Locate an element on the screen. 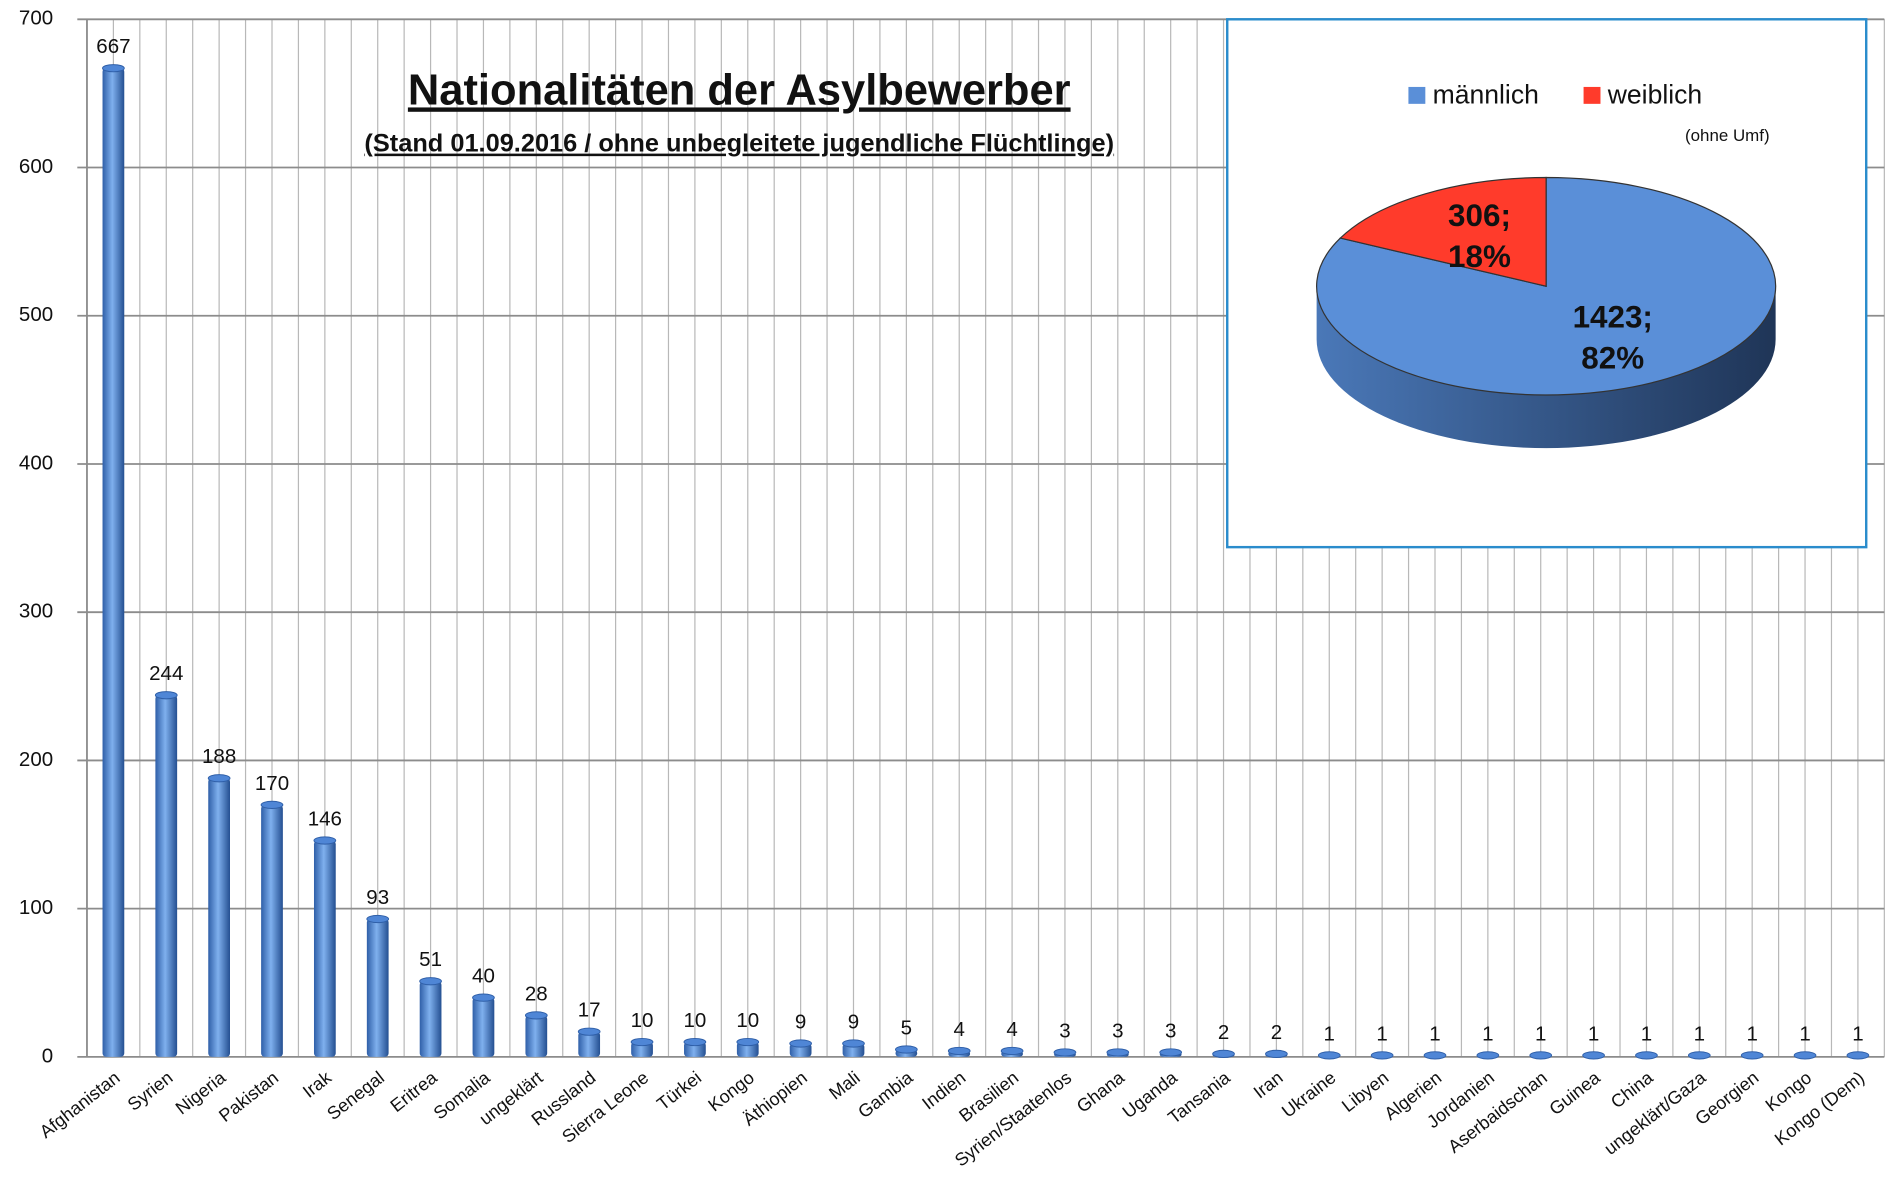  pie-note: (ohne Umf) is located at coordinates (1727, 135).